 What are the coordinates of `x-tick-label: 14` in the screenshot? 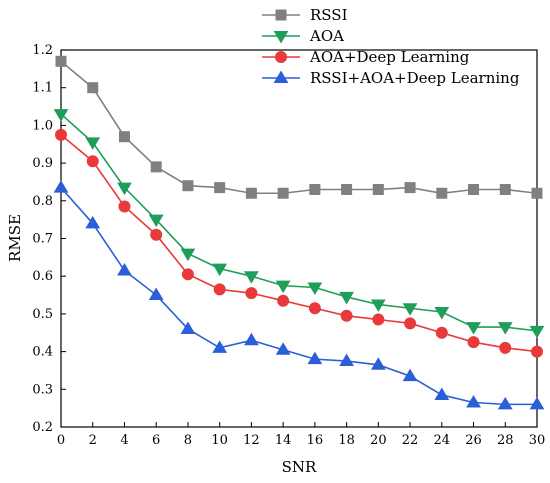 It's located at (283, 440).